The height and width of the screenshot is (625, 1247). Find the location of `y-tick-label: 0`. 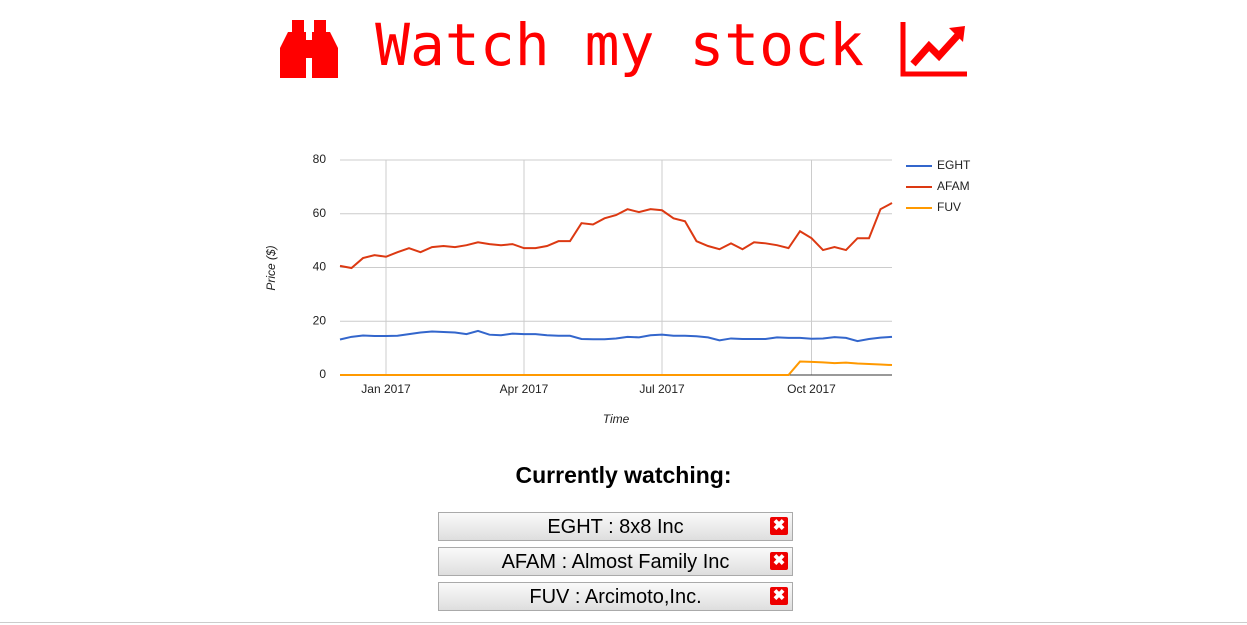

y-tick-label: 0 is located at coordinates (322, 374).